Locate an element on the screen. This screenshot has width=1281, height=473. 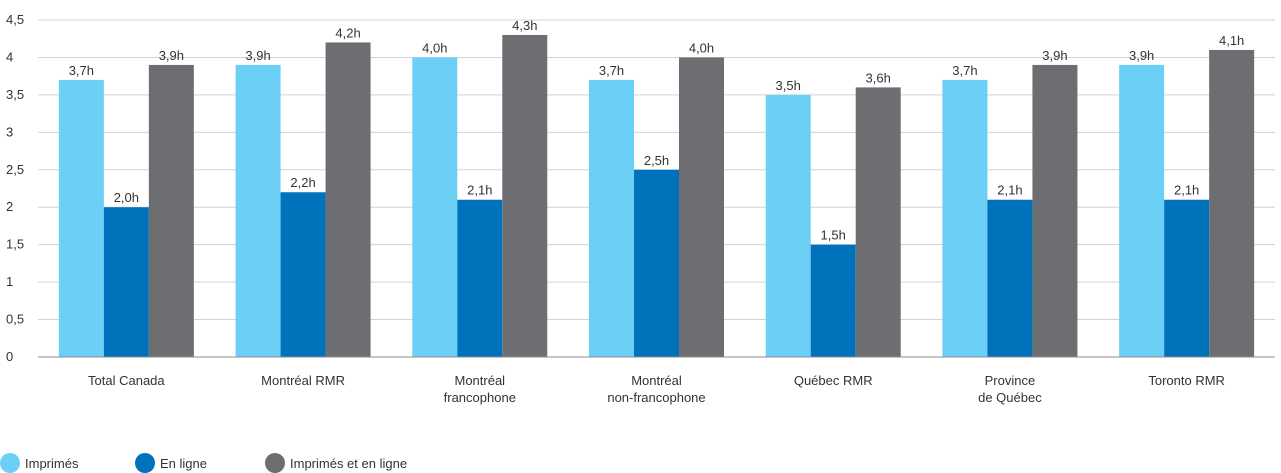
legend: Imprimés En ligne Imprimés et en ligne is located at coordinates (203, 463).